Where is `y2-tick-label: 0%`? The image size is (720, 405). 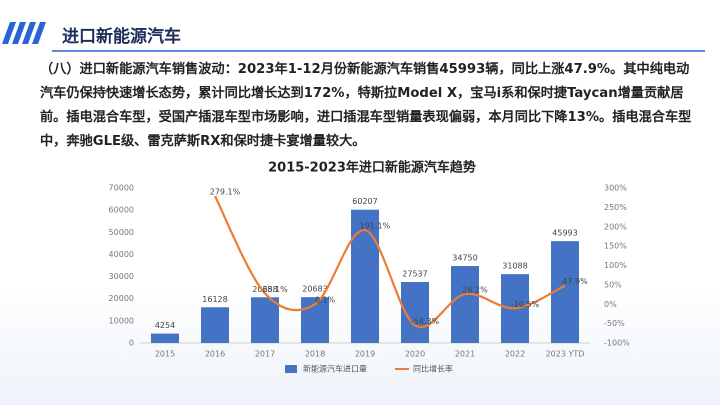
y2-tick-label: 0% is located at coordinates (610, 304).